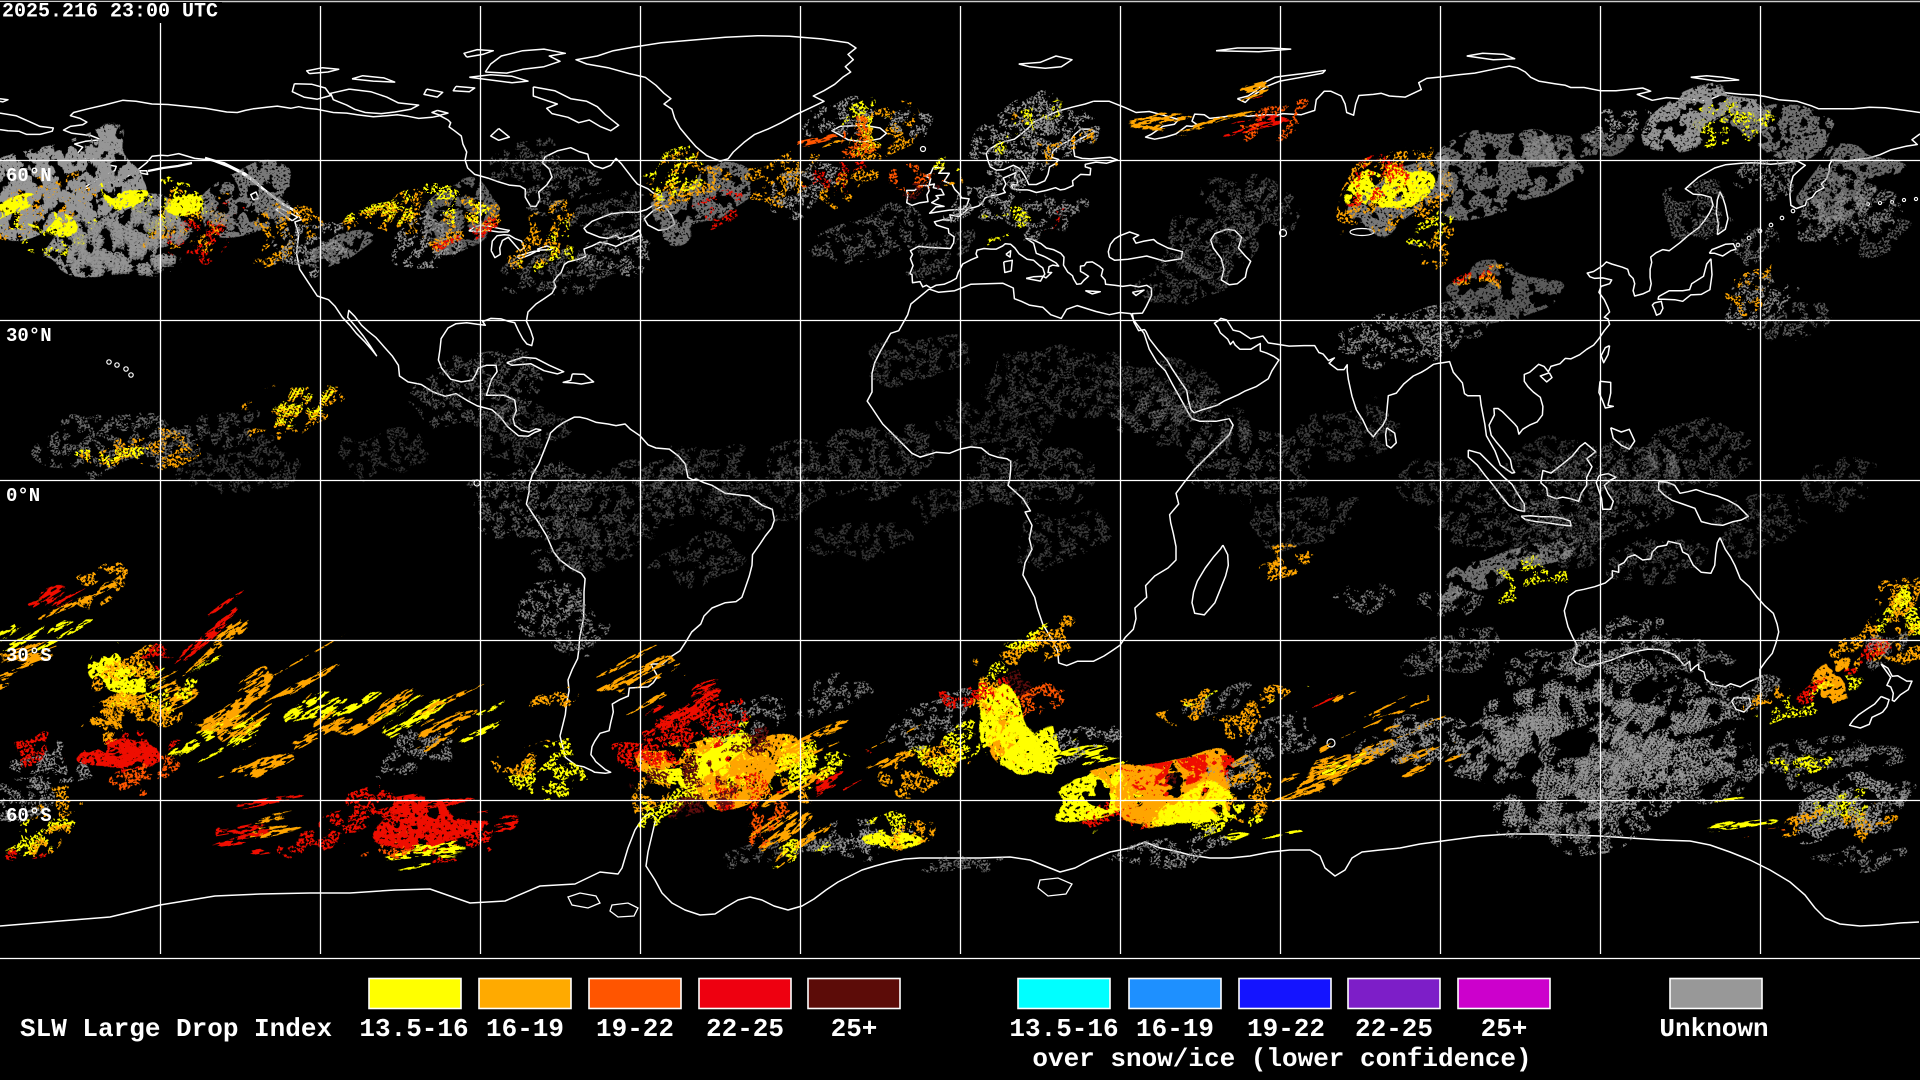 This screenshot has width=1920, height=1080. What do you see at coordinates (29, 336) in the screenshot?
I see `svg-text: 30°N` at bounding box center [29, 336].